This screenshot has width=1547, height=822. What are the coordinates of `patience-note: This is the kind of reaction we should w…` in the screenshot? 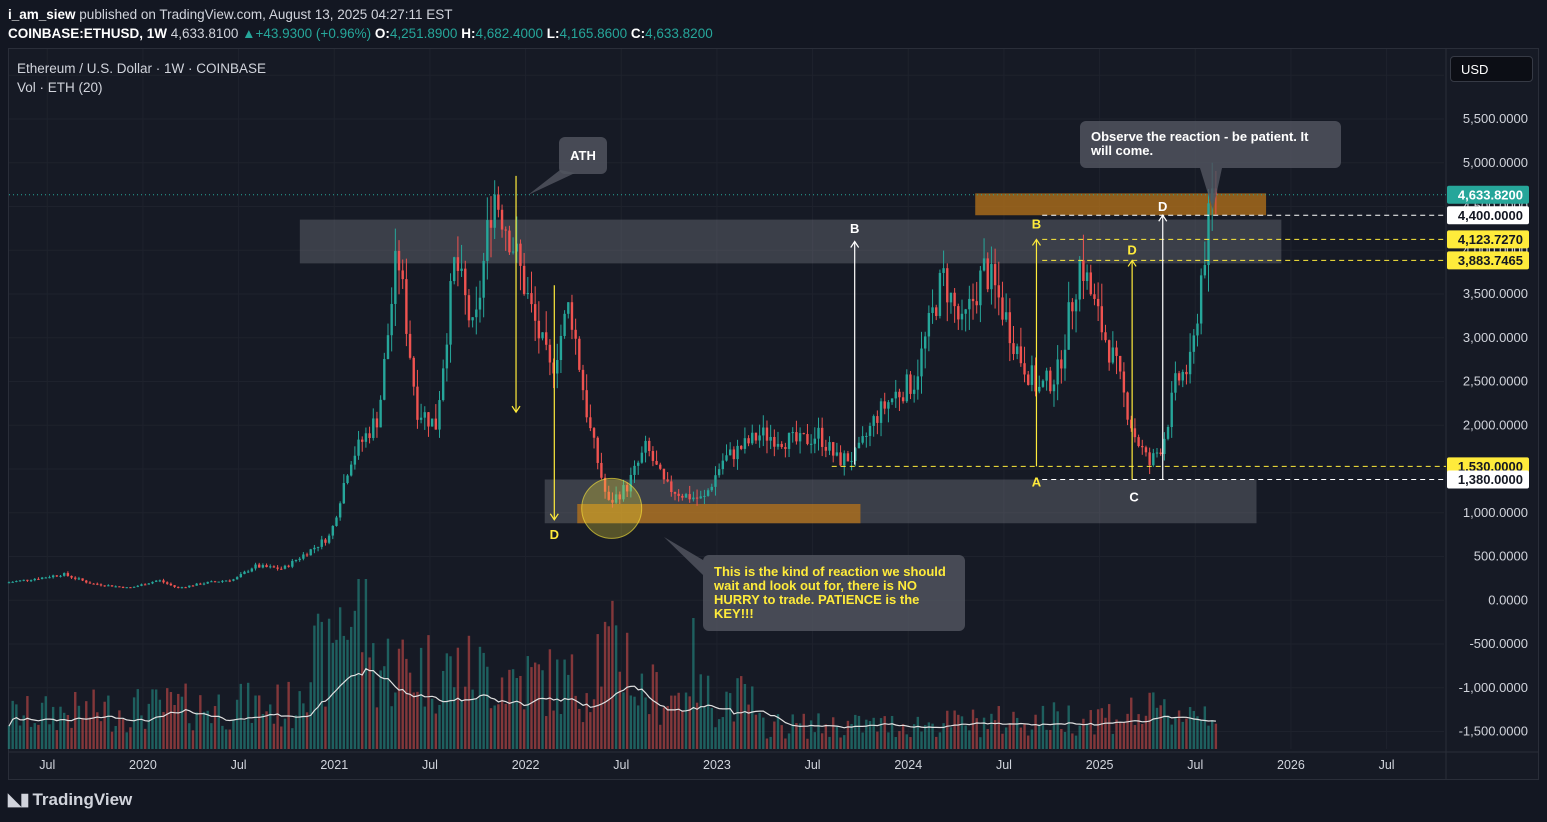 It's located at (834, 593).